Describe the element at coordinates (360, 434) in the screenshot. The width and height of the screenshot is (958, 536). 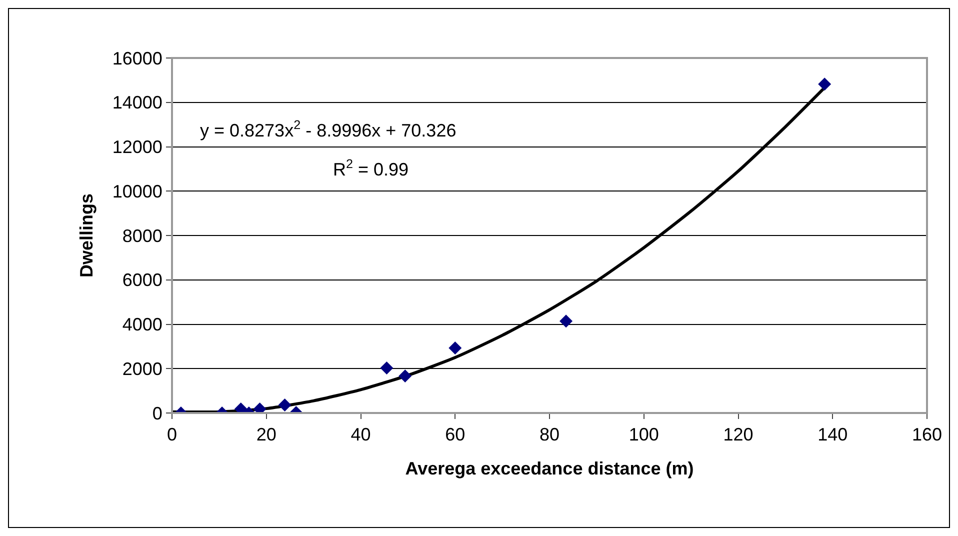
I see `x-tick-label: 40` at that location.